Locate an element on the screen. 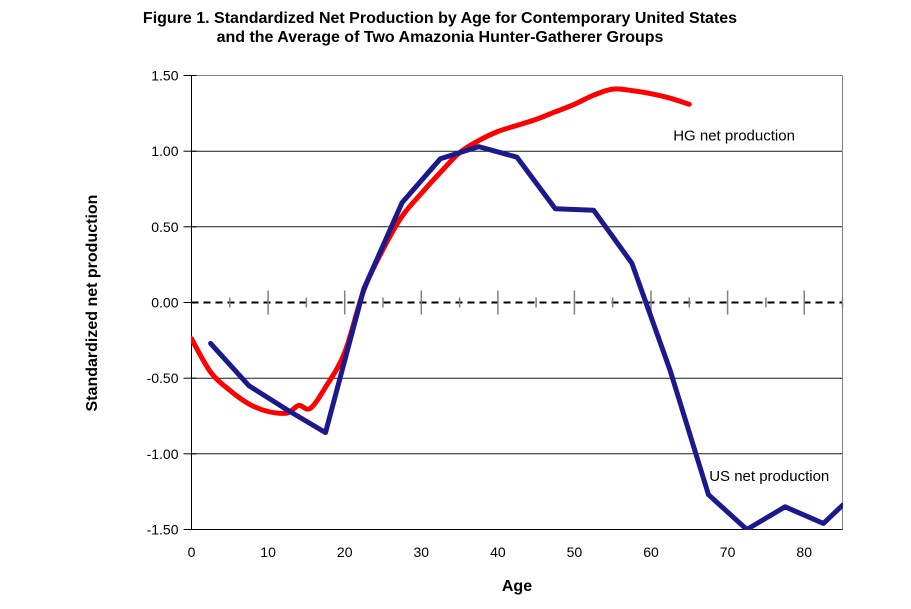 The height and width of the screenshot is (609, 911). x-axis-title: Age is located at coordinates (517, 586).